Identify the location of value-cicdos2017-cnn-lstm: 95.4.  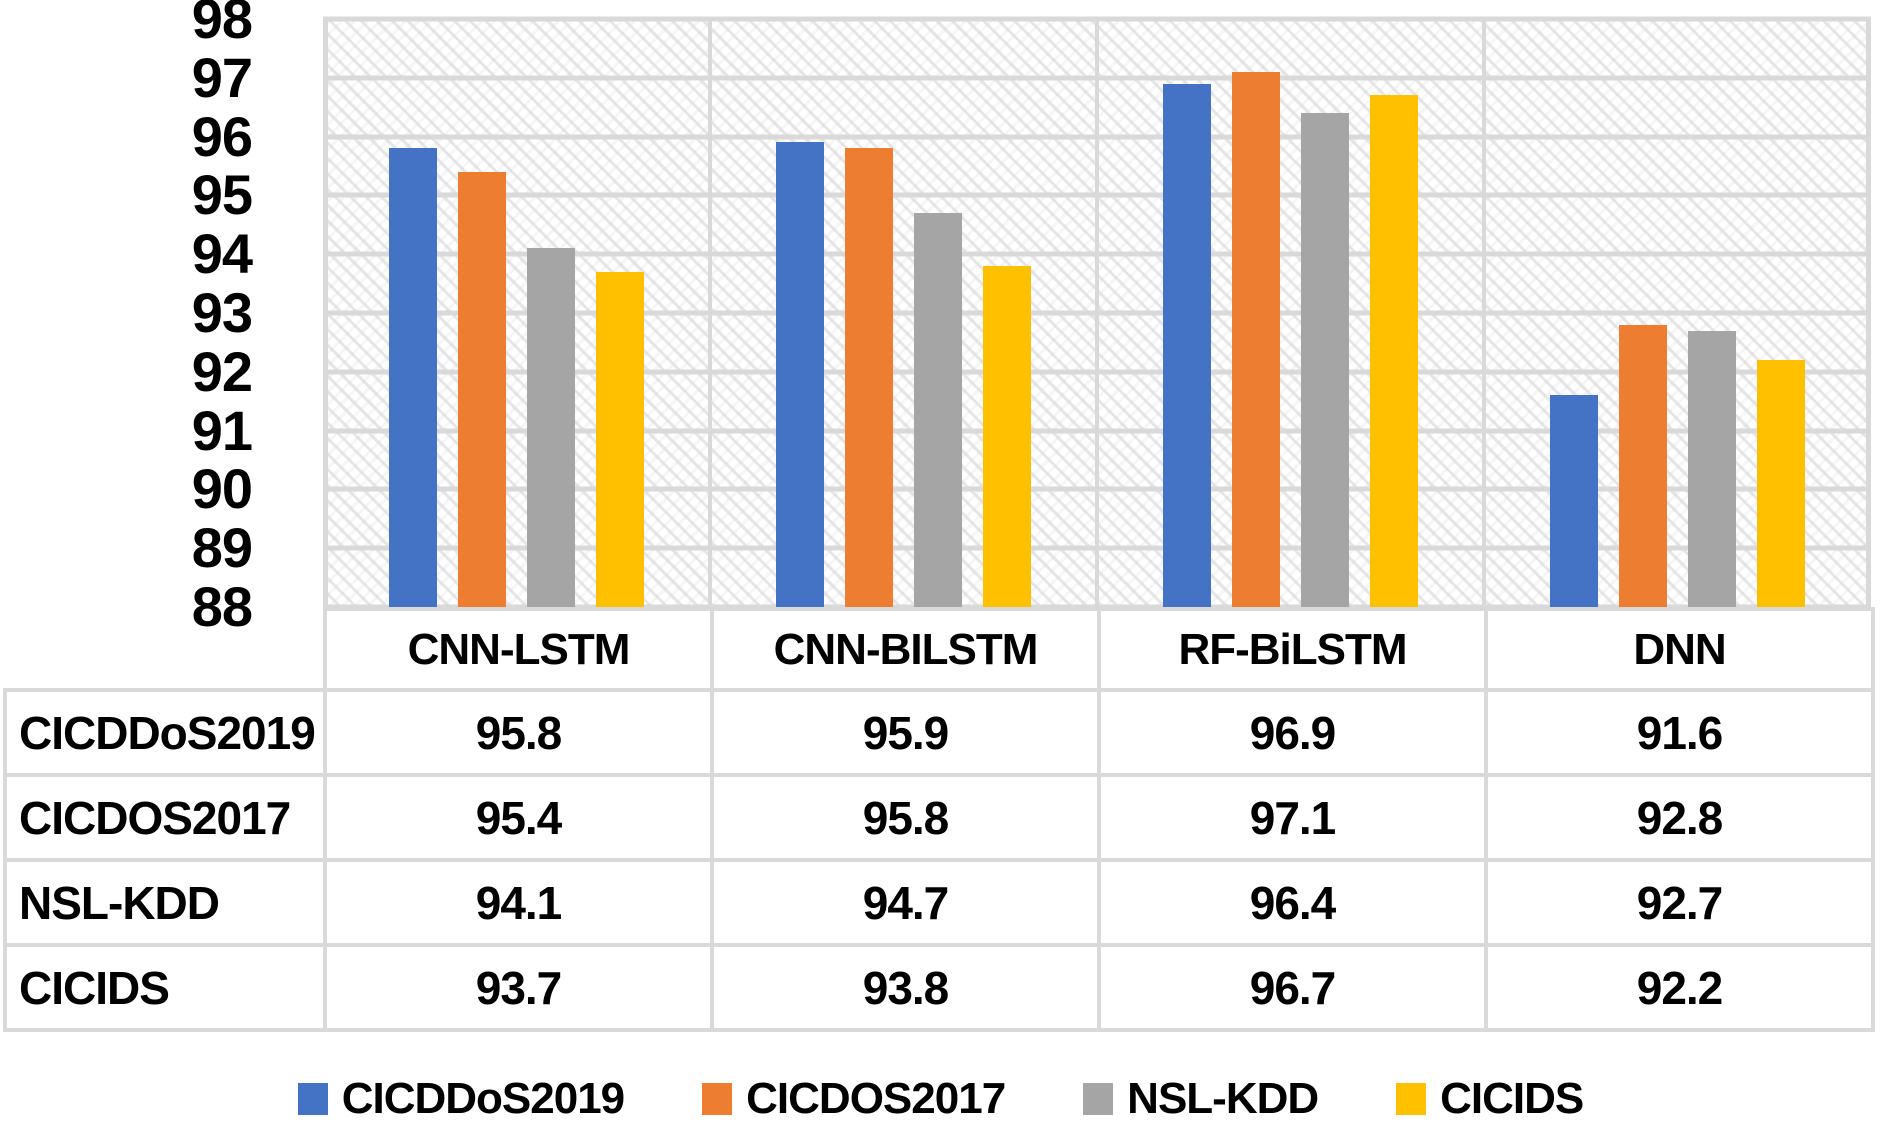
(518, 817).